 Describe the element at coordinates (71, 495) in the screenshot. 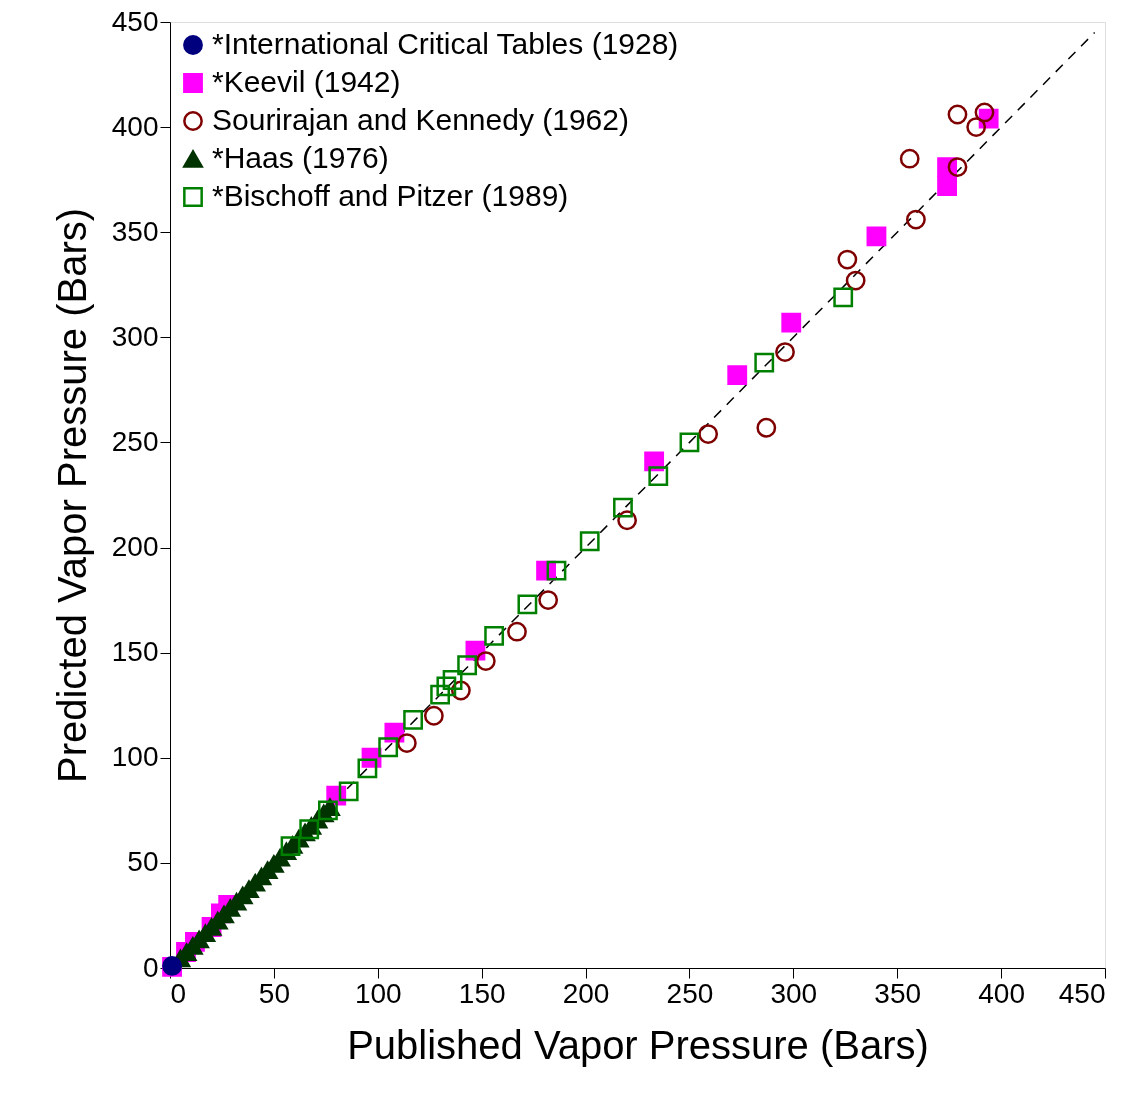

I see `y-axis-title: Predicted Vapor Pressure (Bars)` at that location.